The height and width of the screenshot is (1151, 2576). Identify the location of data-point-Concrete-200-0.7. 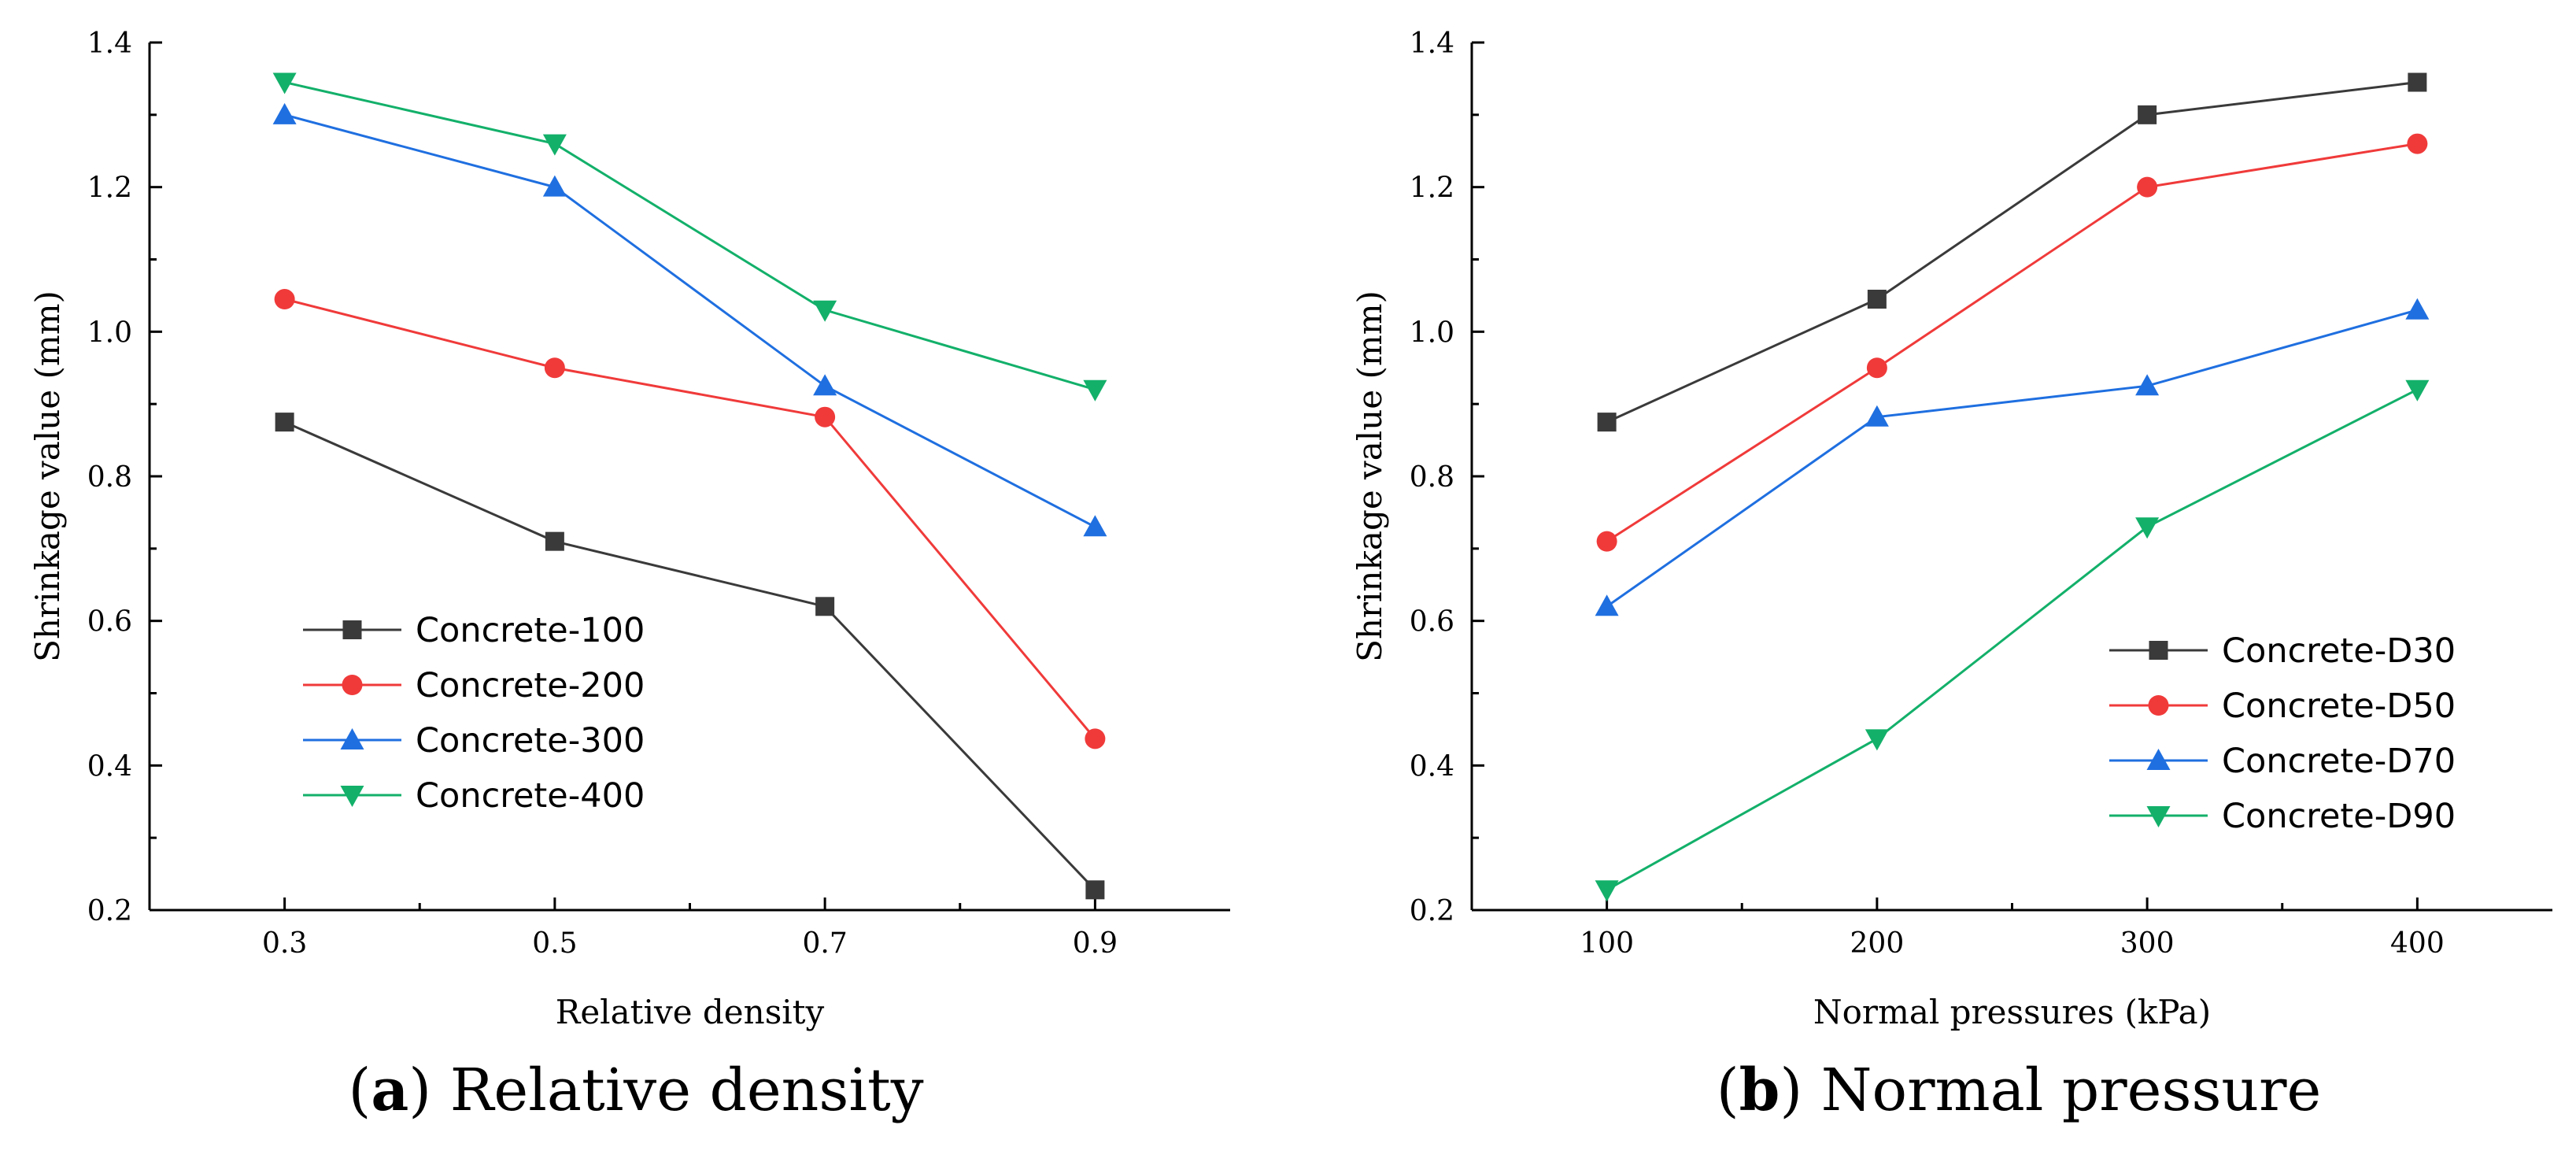
(825, 416).